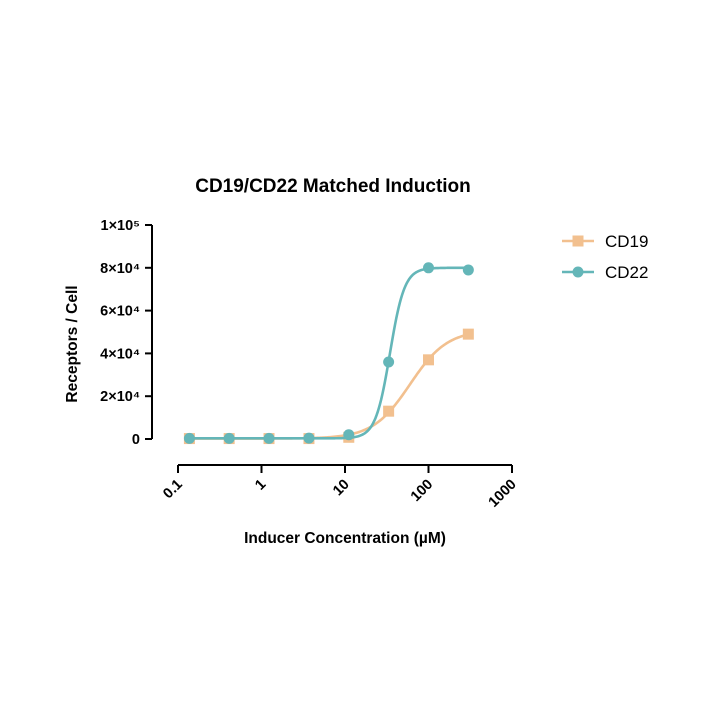 The image size is (720, 720). I want to click on x-axis-label: Inducer Concentration (µM), so click(345, 538).